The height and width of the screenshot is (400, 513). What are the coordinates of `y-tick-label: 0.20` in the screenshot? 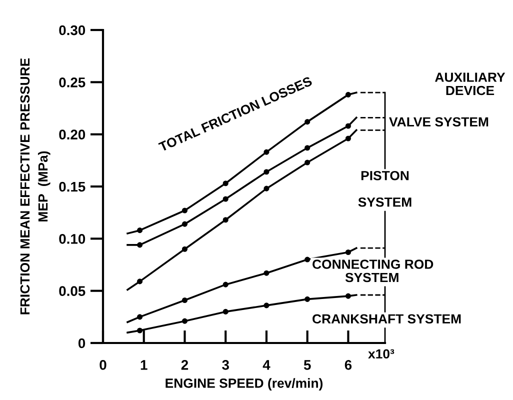 It's located at (72, 135).